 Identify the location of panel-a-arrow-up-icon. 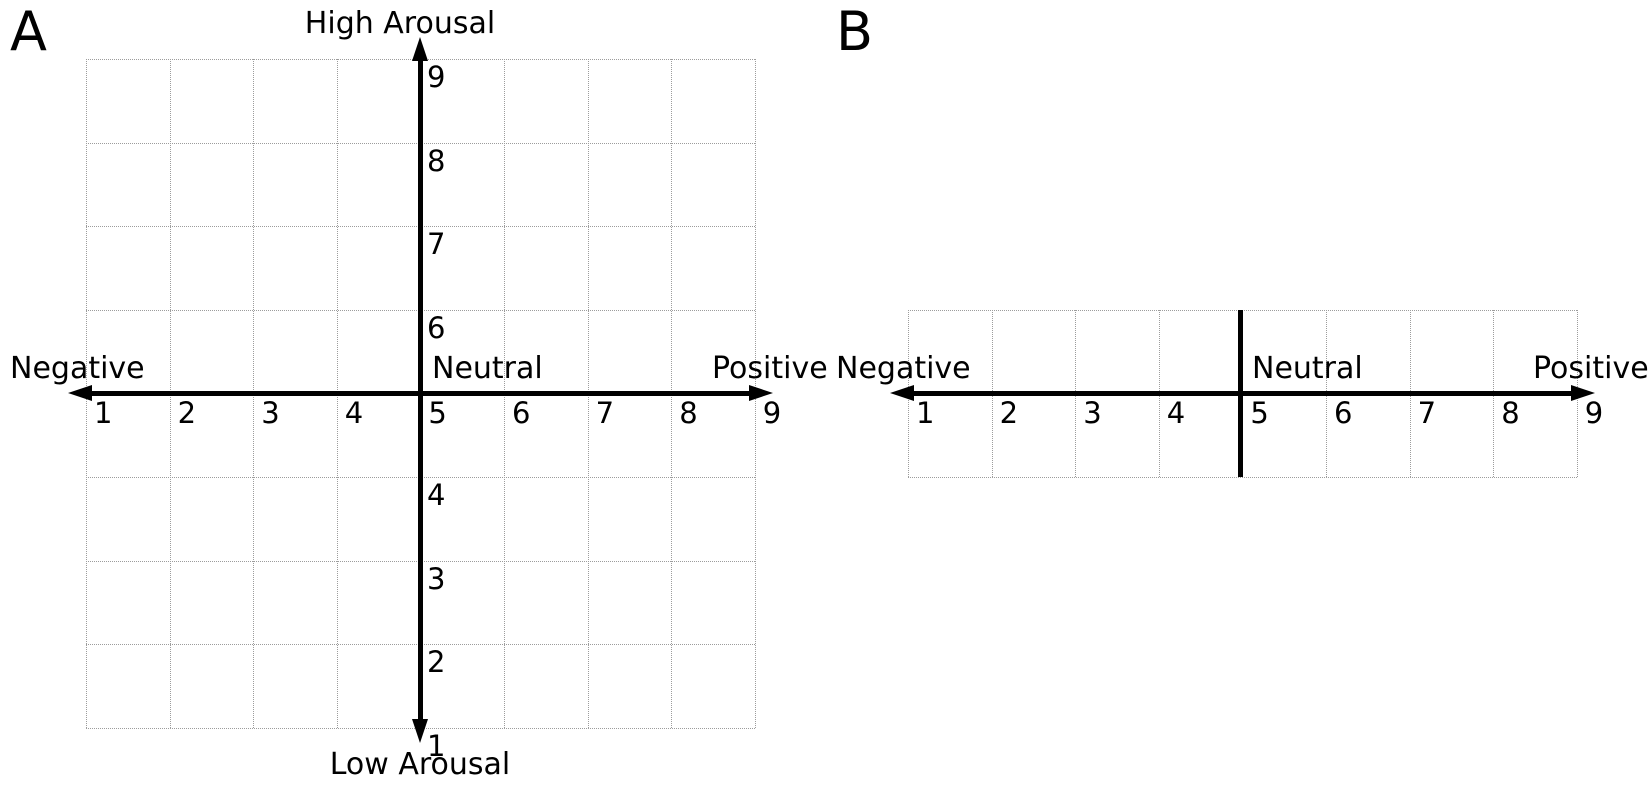
(420, 49).